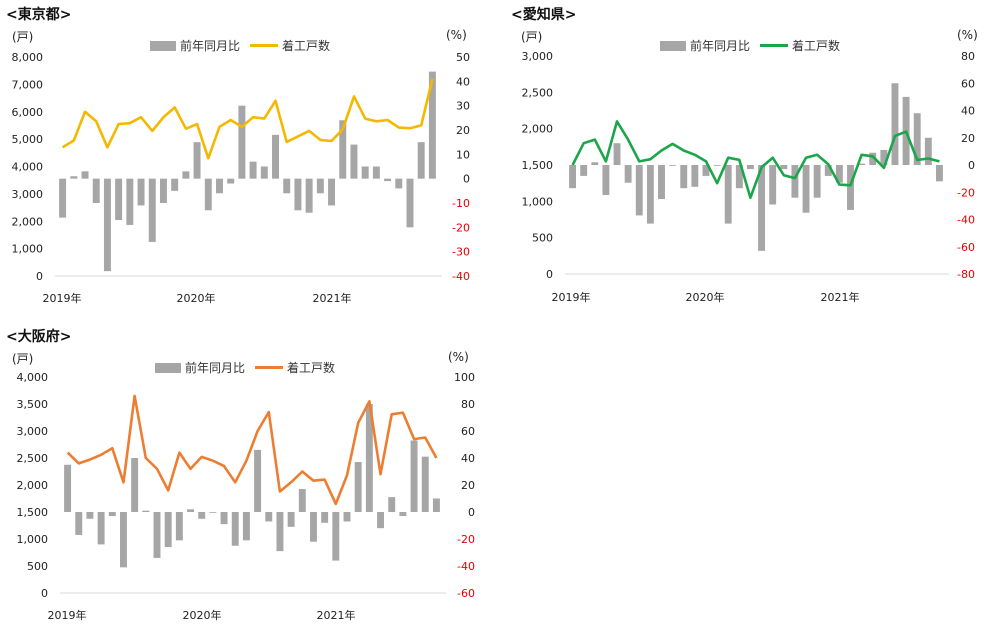 This screenshot has width=995, height=632. I want to click on left-axis-unit: (戸), so click(23, 359).